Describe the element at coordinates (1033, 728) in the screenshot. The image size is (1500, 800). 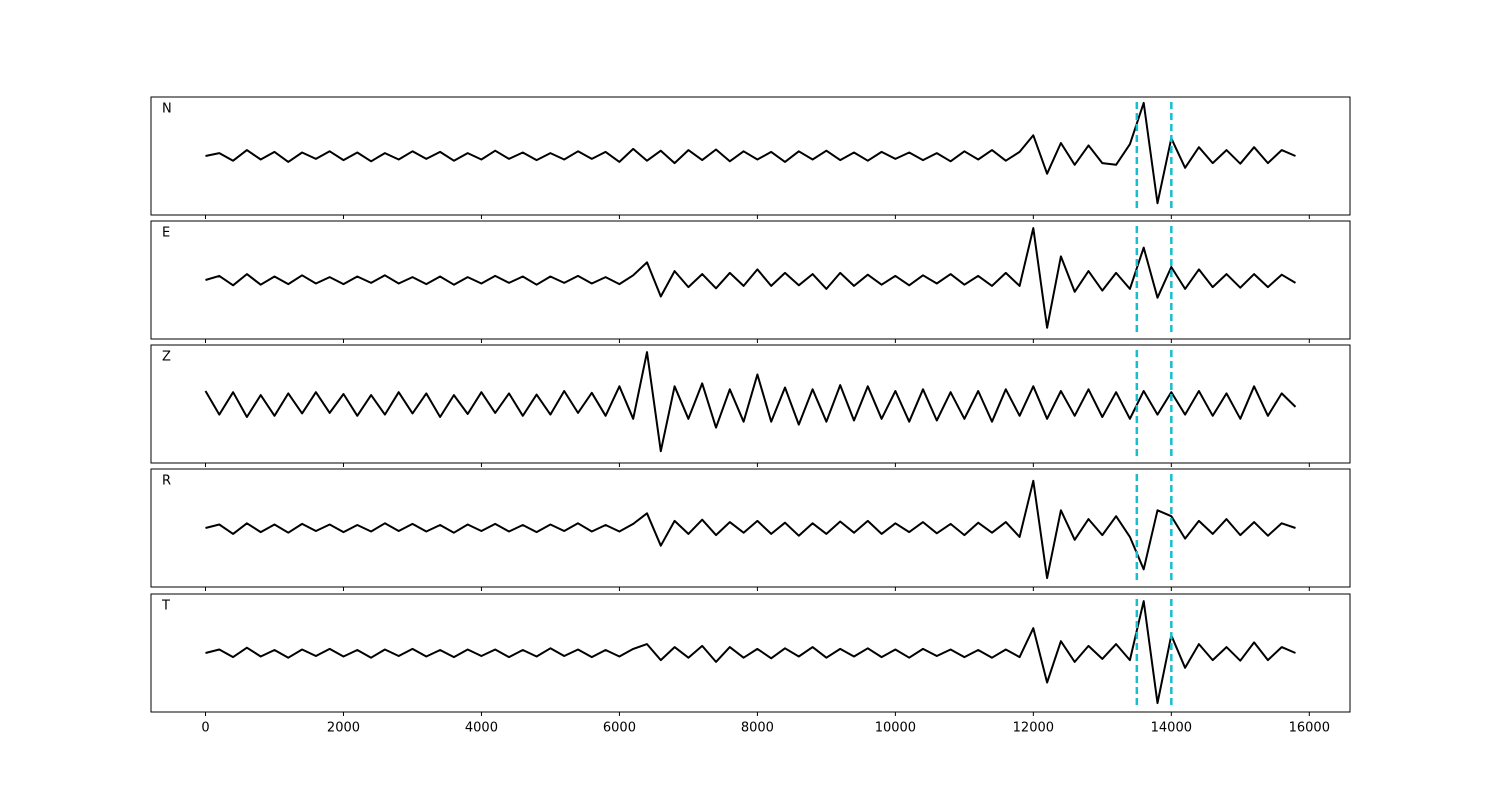
I see `x-tick-label: 12000` at that location.